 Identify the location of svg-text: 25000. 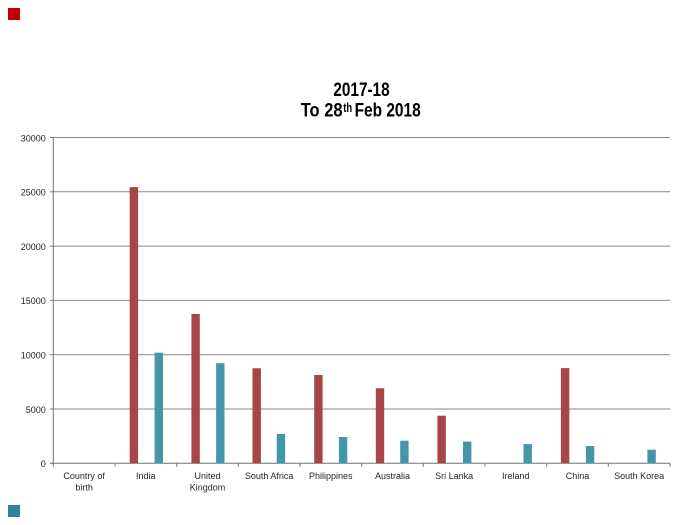
(33, 193).